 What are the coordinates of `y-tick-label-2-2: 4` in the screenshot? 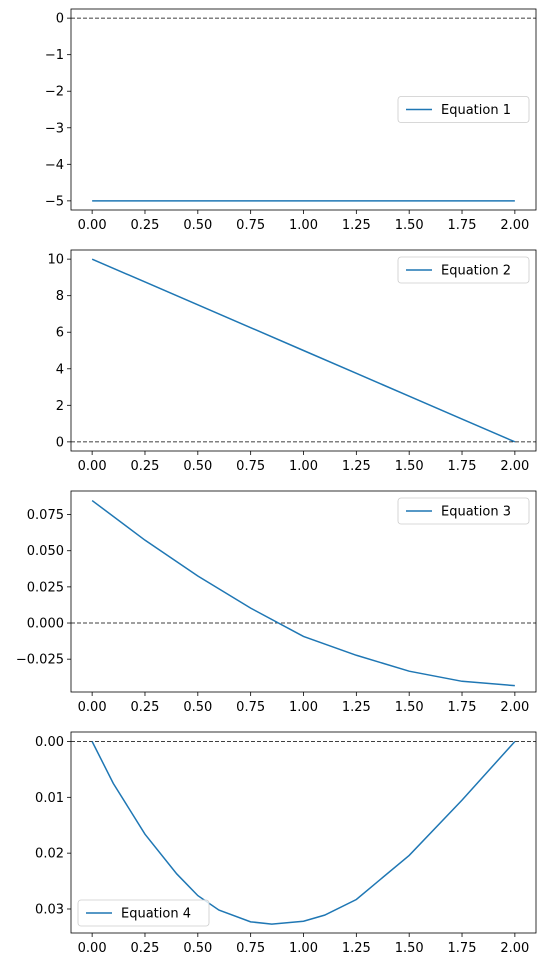 It's located at (60, 369).